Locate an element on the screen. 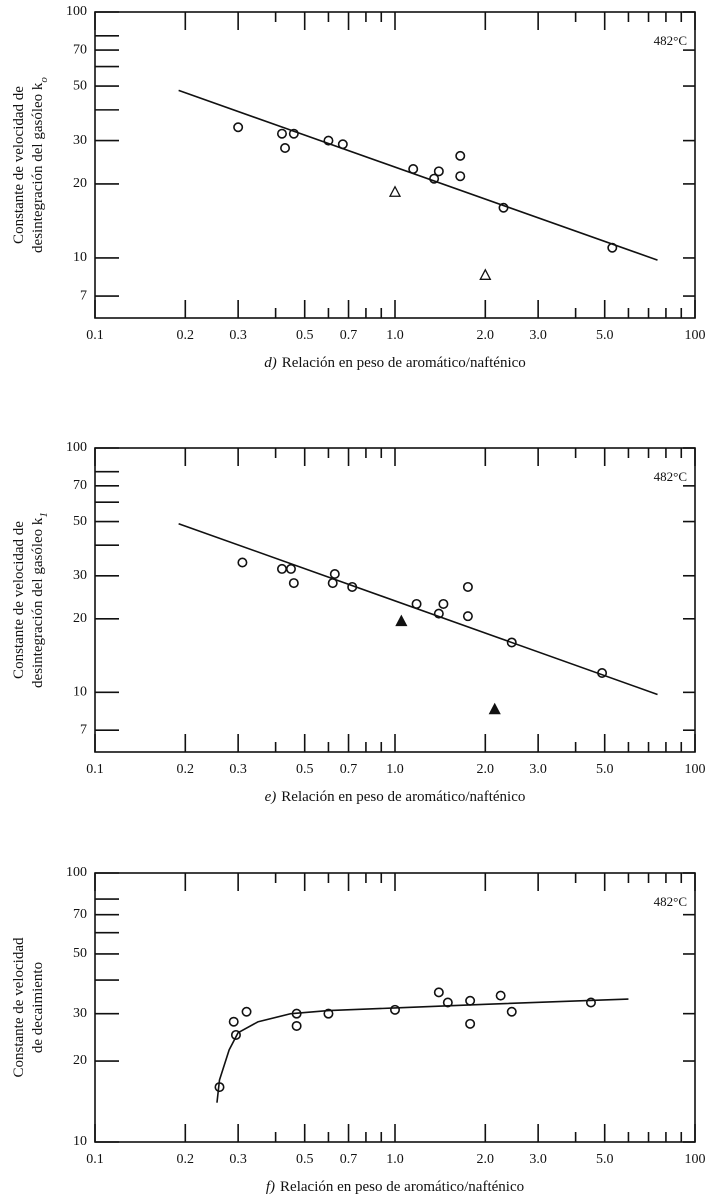  panel-letter: d) is located at coordinates (270, 363).